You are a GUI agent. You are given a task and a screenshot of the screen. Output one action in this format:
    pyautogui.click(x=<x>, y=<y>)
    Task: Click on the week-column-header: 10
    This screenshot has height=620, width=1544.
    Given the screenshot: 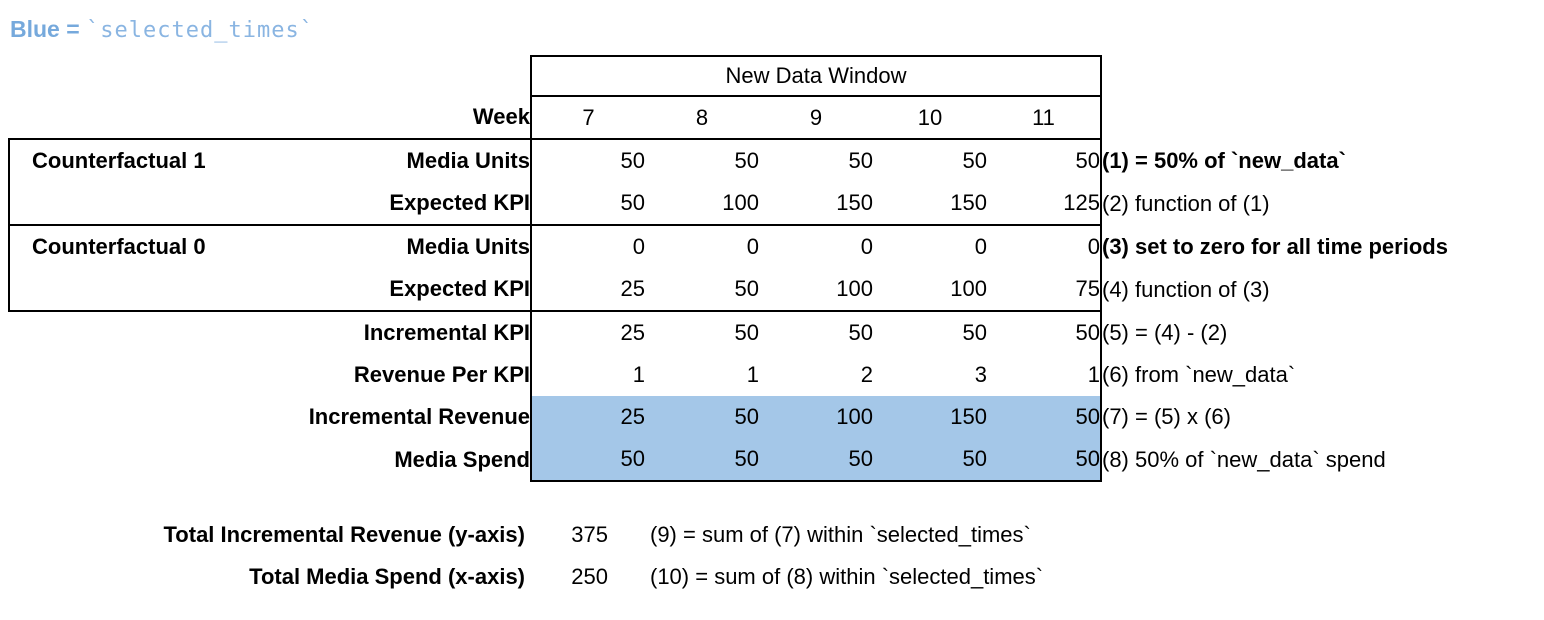 What is the action you would take?
    pyautogui.click(x=930, y=118)
    